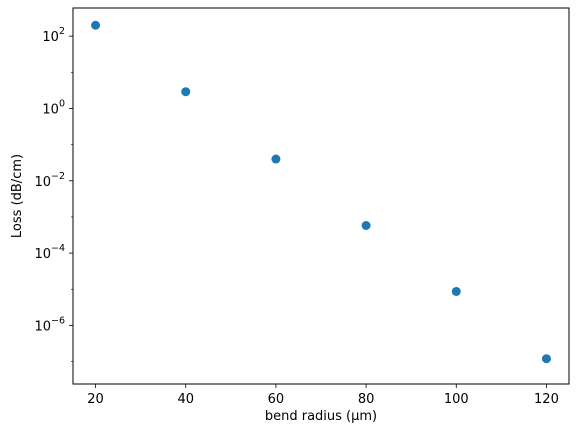  Describe the element at coordinates (58, 320) in the screenshot. I see `y-tick-label-exponent: −6` at that location.